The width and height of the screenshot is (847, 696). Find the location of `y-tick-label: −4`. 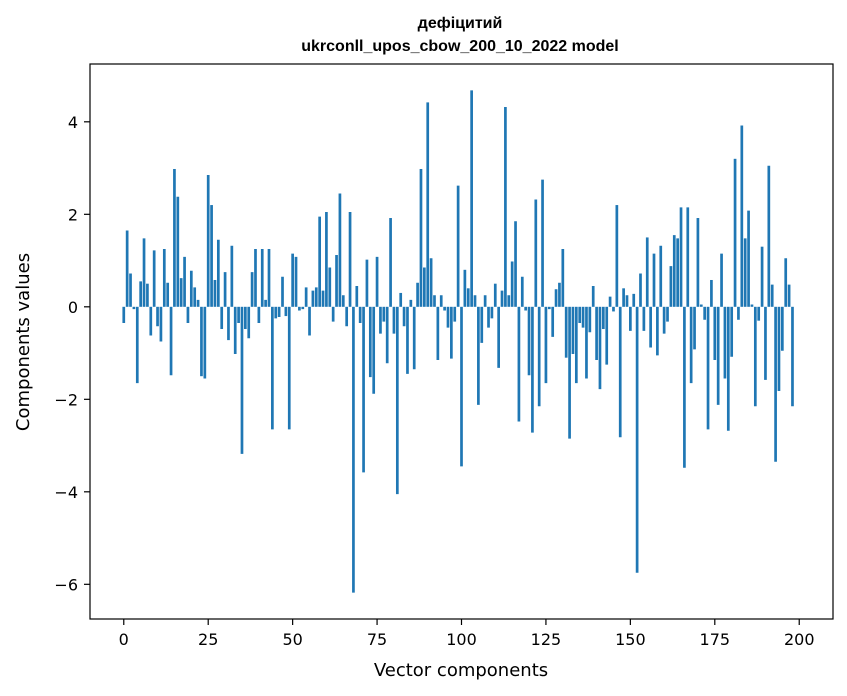

y-tick-label: −4 is located at coordinates (66, 492).